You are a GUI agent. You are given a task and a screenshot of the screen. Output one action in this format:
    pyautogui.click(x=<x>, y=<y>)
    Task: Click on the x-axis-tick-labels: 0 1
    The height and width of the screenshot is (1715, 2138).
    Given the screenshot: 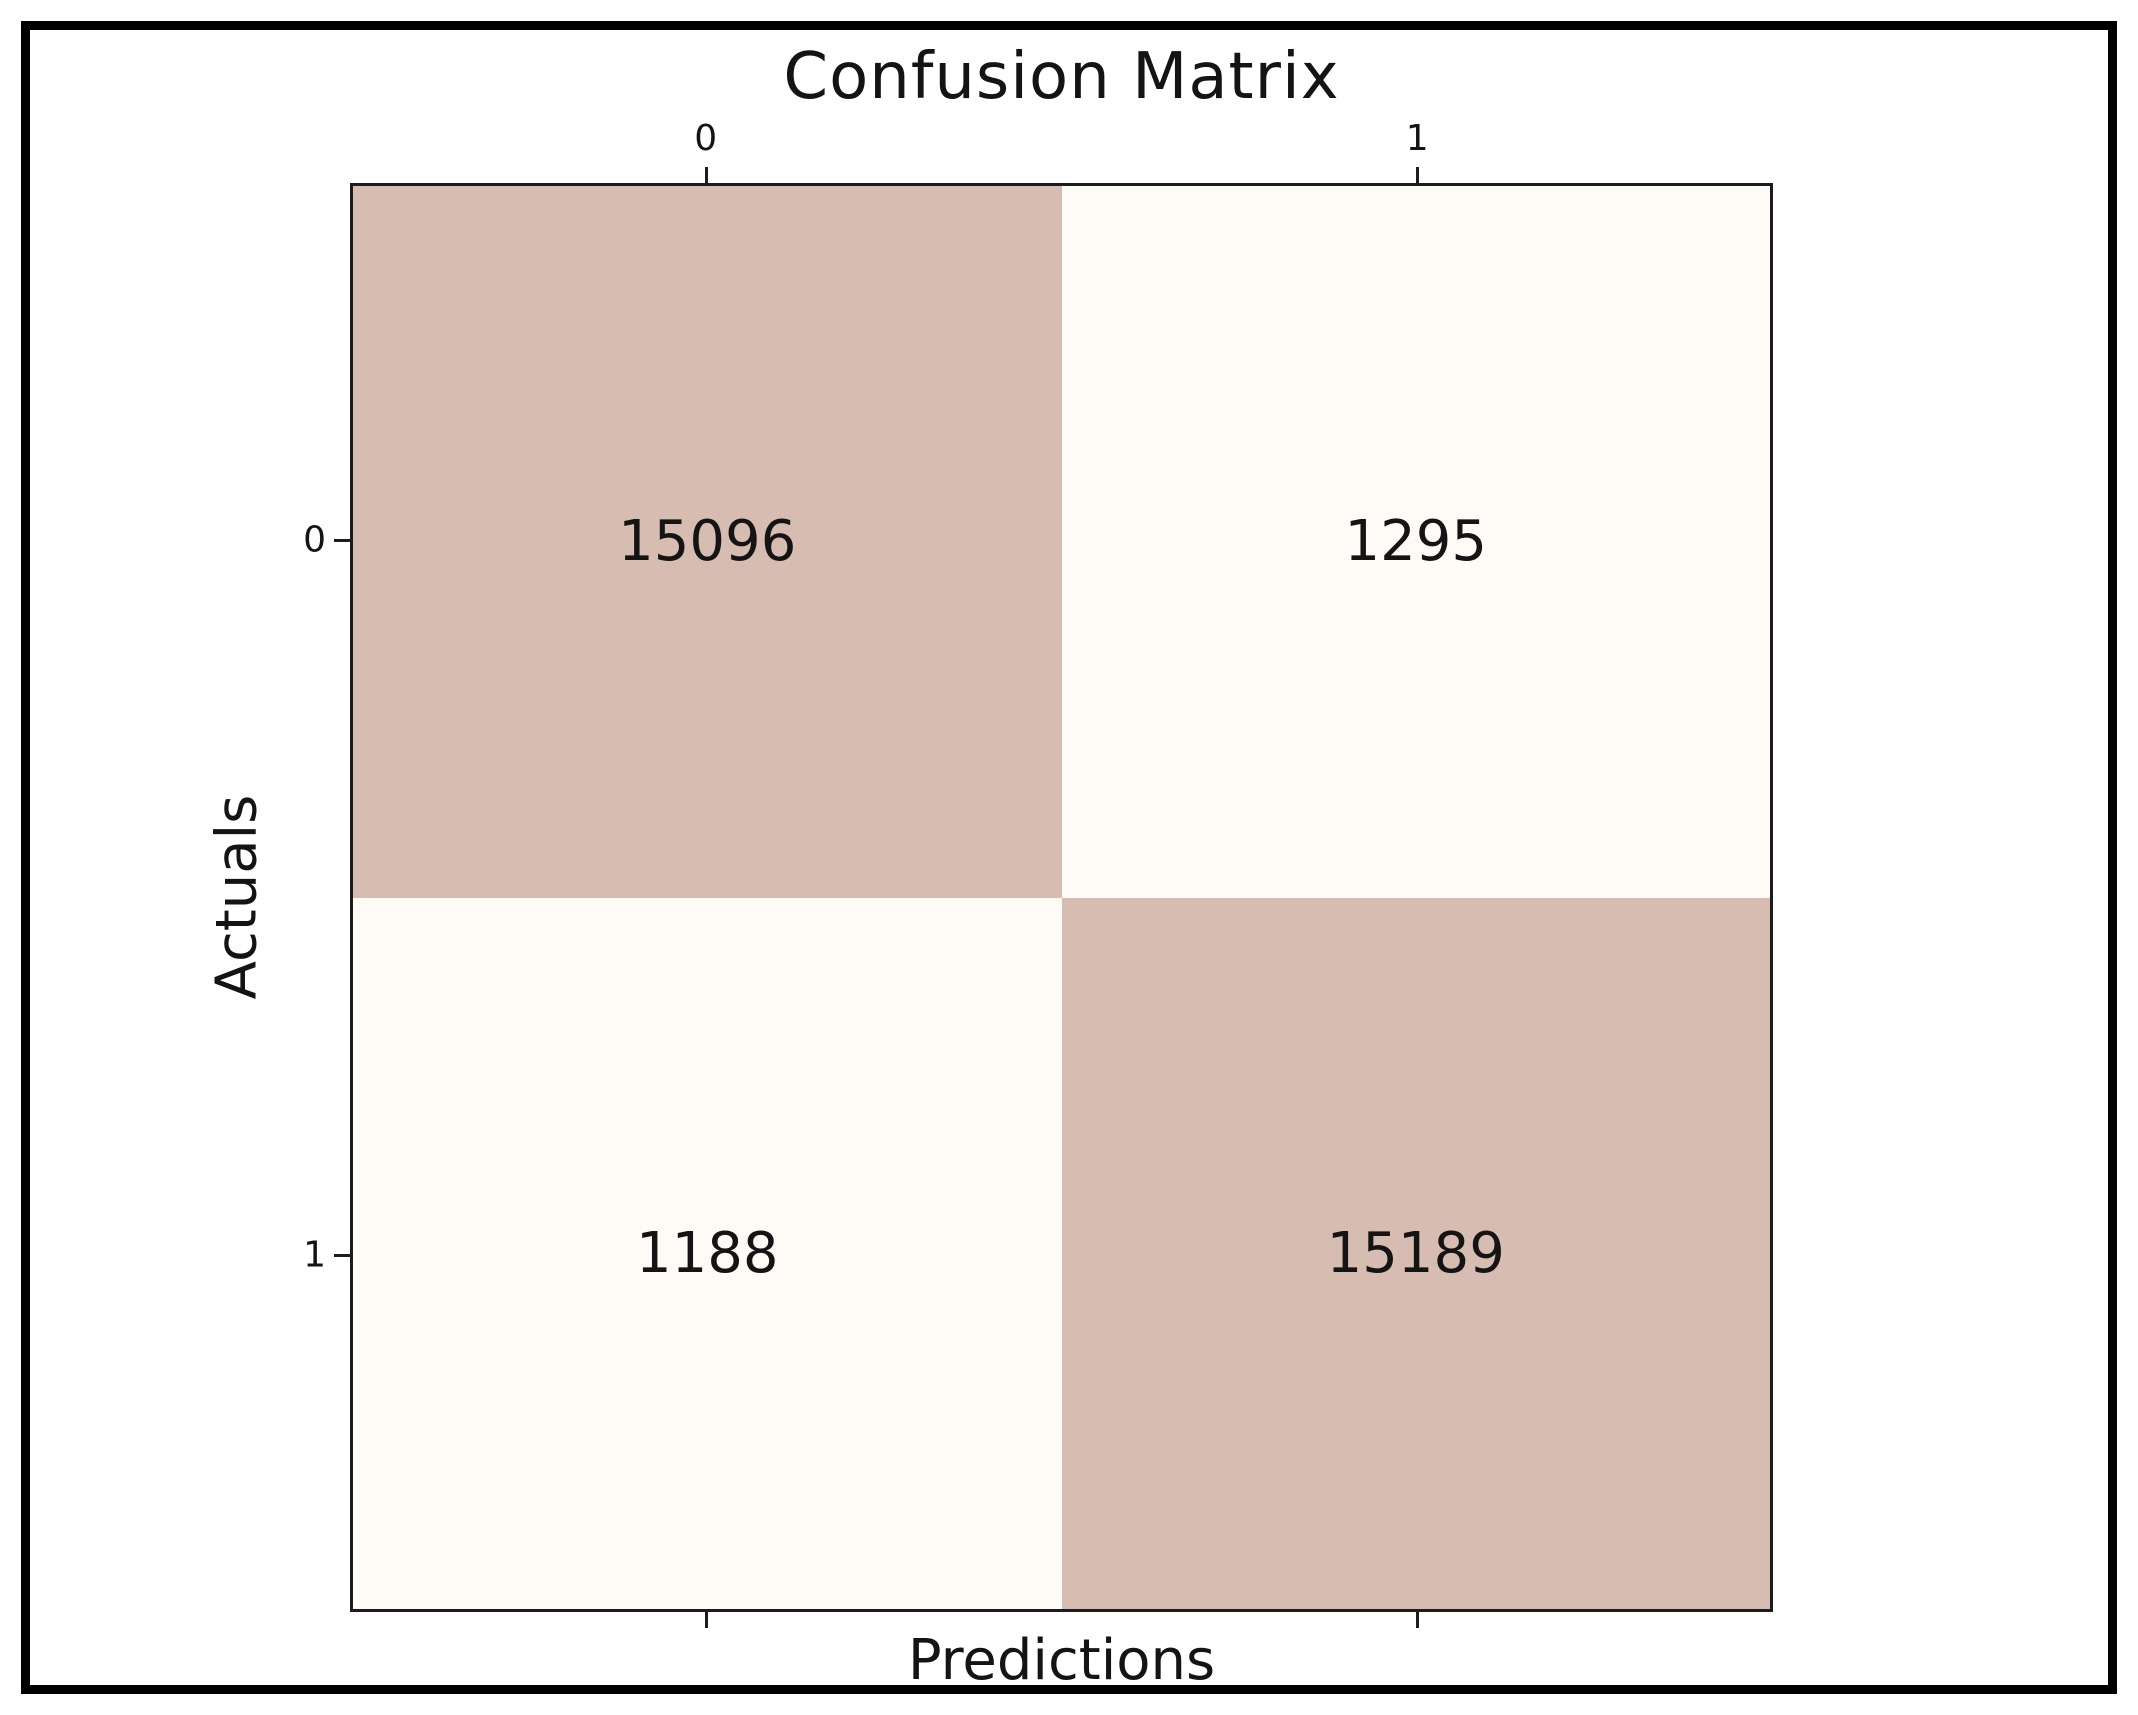 What is the action you would take?
    pyautogui.click(x=1061, y=139)
    